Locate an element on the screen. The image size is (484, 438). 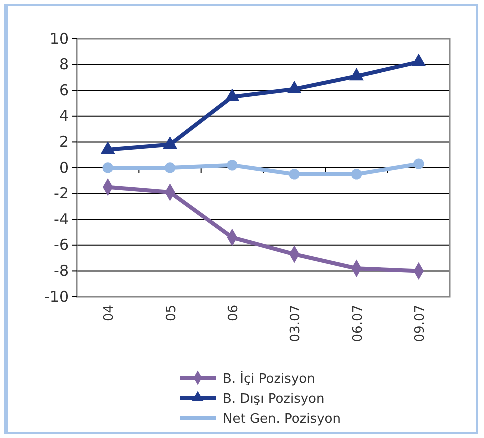
x-tick-label: 05 is located at coordinates (172, 313).